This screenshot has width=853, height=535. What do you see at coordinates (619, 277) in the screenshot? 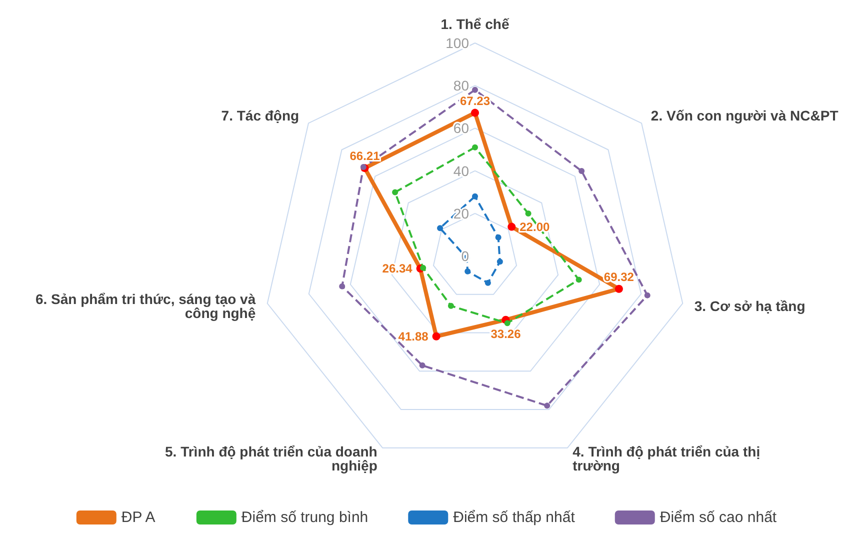
I see `data-label: 69.32` at bounding box center [619, 277].